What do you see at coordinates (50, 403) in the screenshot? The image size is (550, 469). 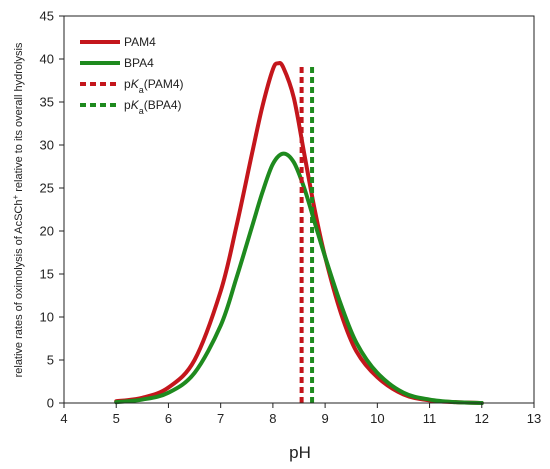 I see `y-tick-label: 0` at bounding box center [50, 403].